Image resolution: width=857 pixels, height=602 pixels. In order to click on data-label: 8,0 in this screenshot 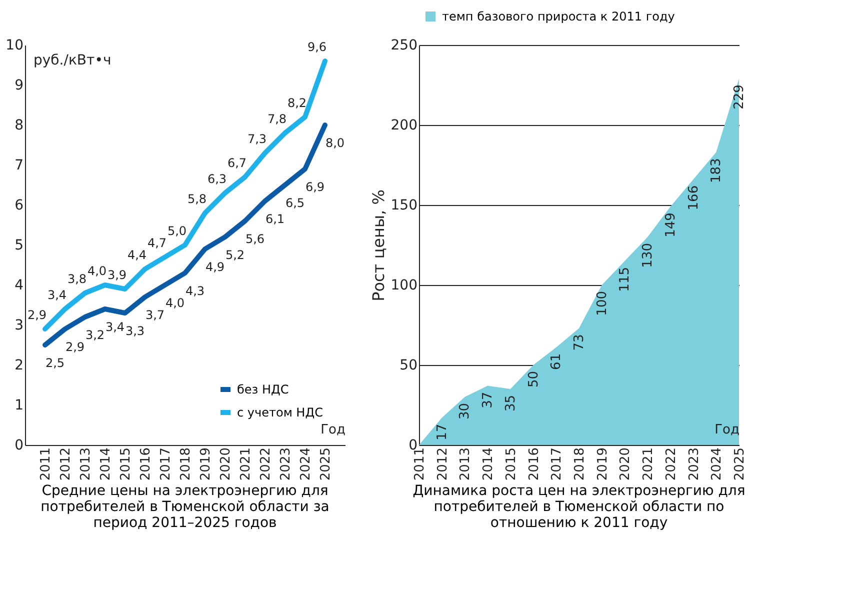, I will do `click(335, 143)`.